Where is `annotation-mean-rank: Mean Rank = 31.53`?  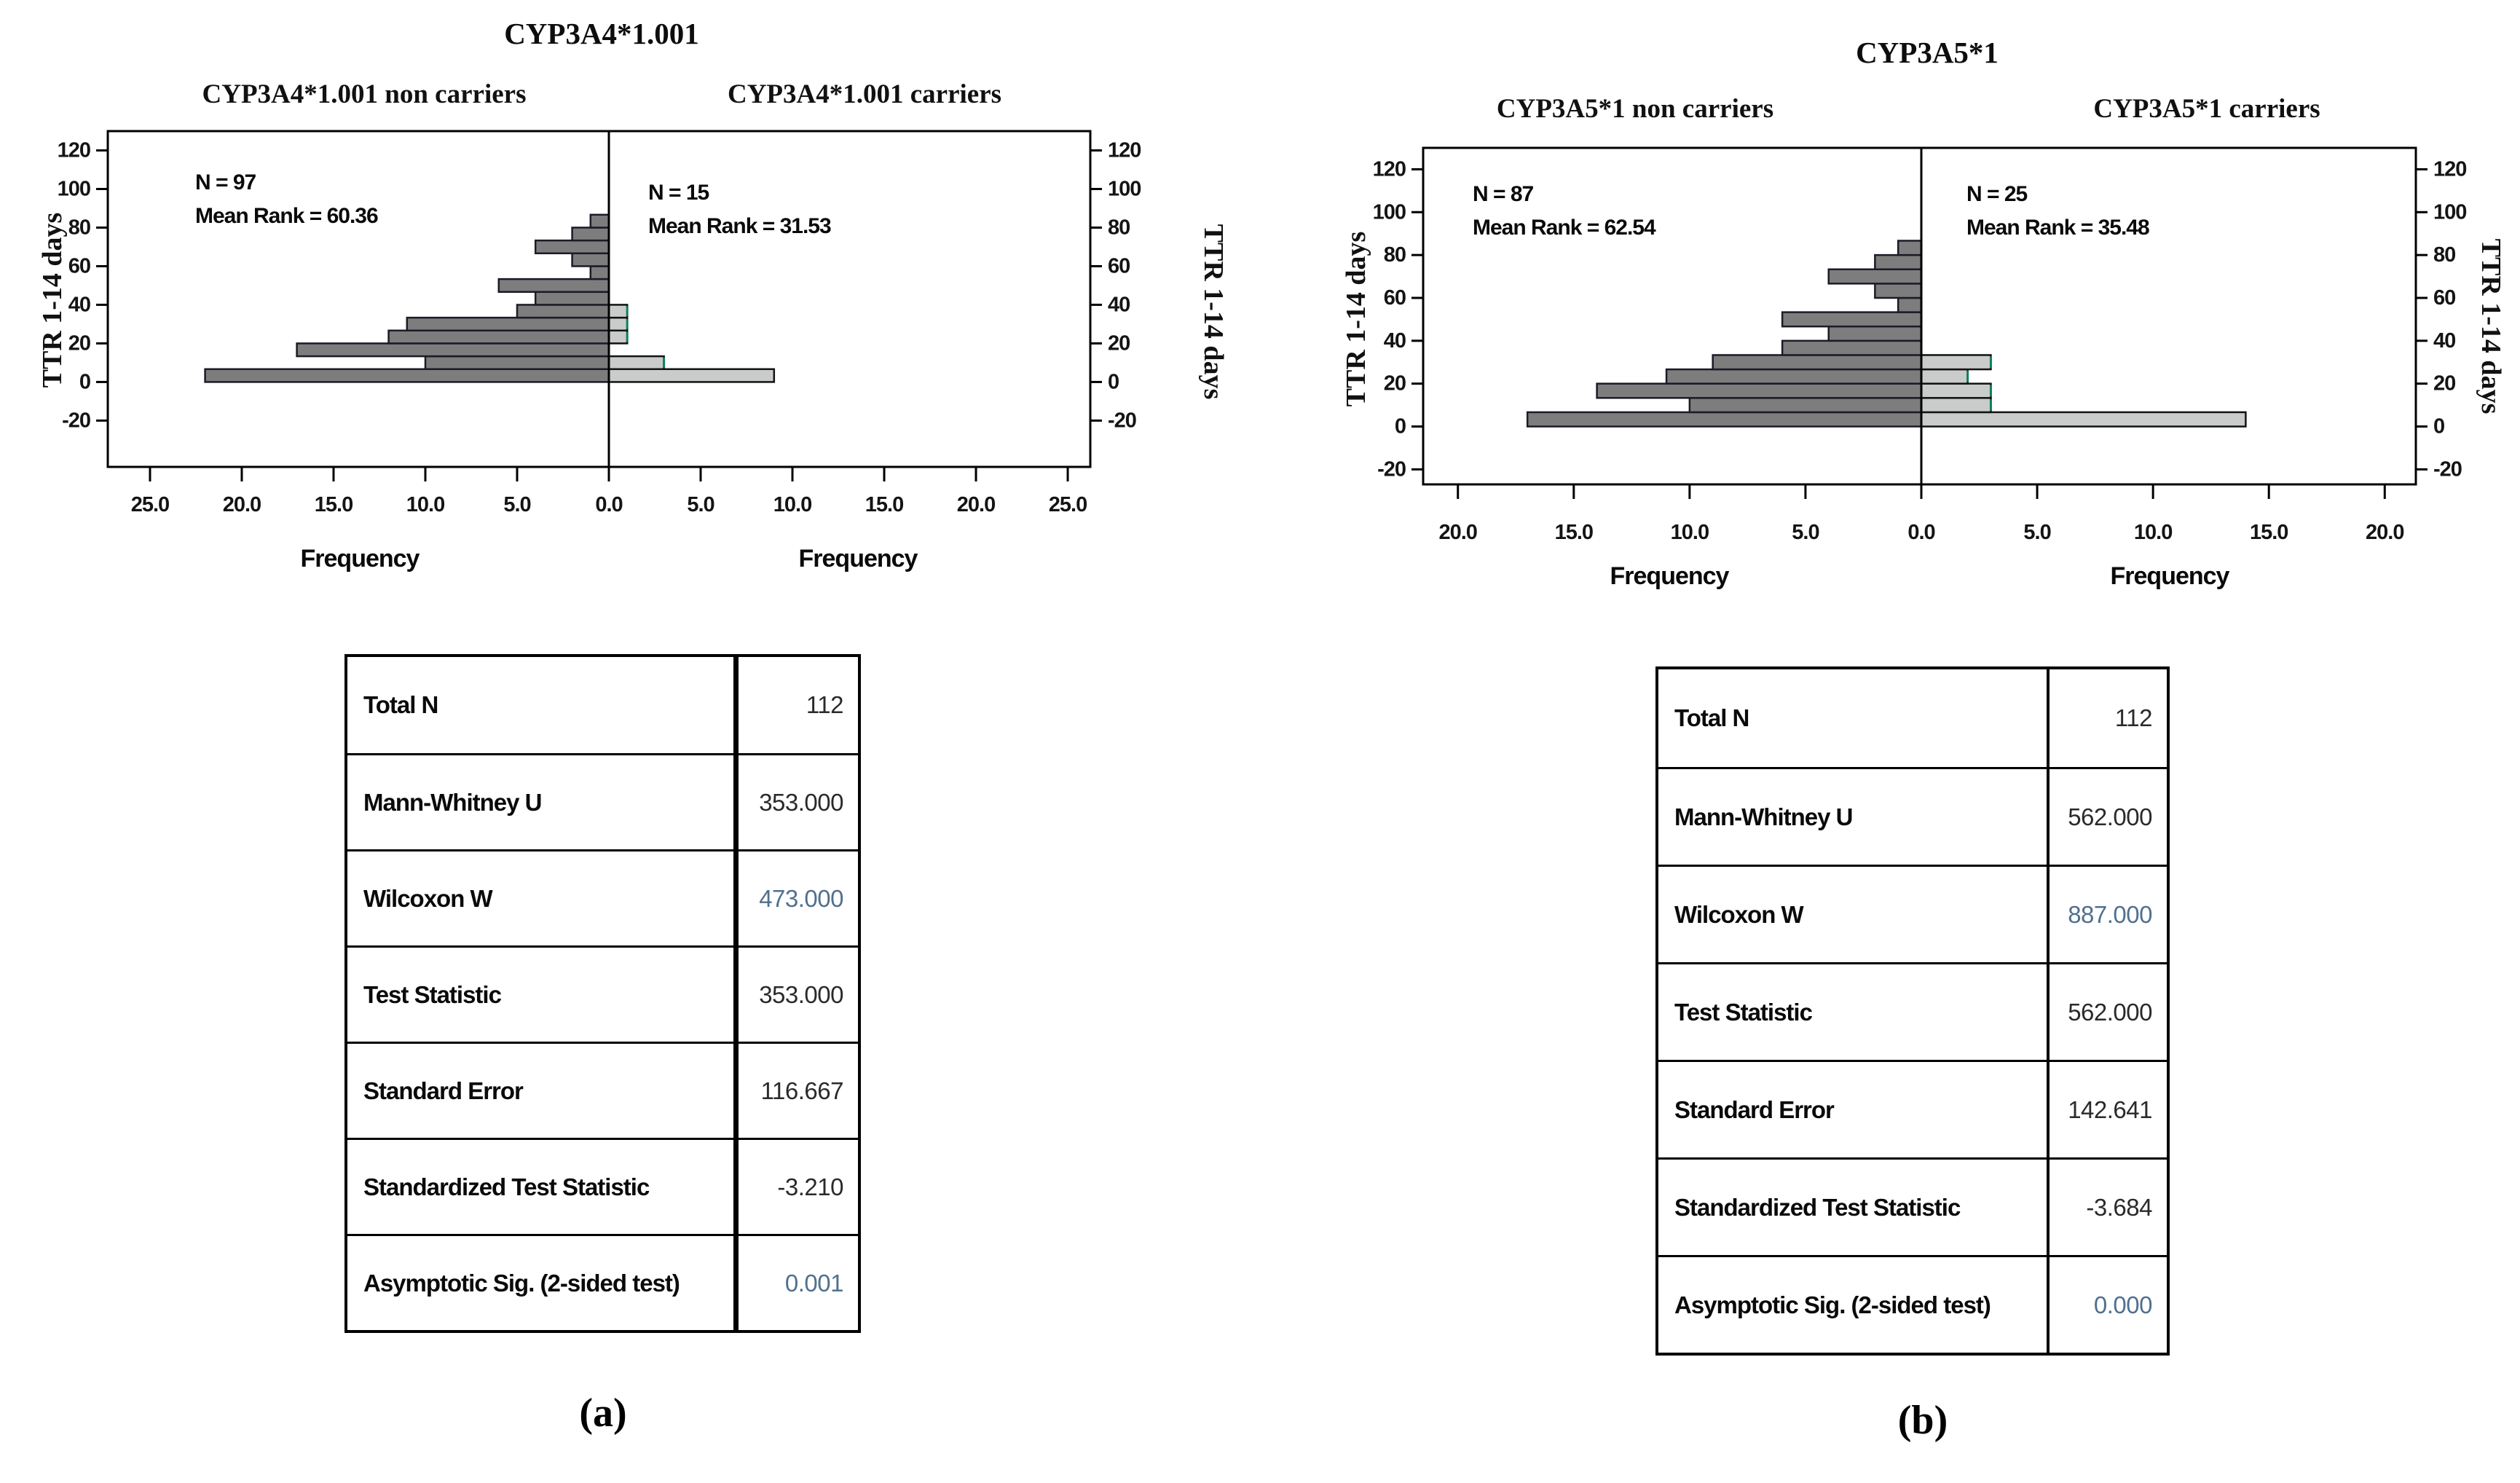 annotation-mean-rank: Mean Rank = 31.53 is located at coordinates (740, 226).